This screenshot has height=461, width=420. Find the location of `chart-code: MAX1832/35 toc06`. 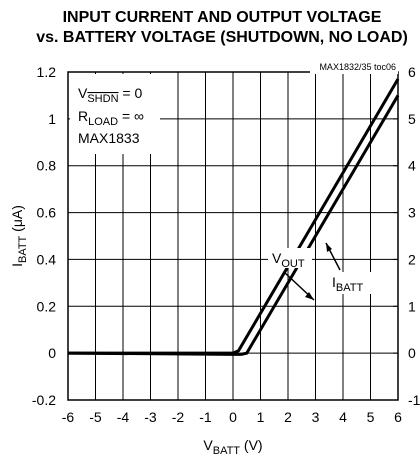

chart-code: MAX1832/35 toc06 is located at coordinates (357, 67).